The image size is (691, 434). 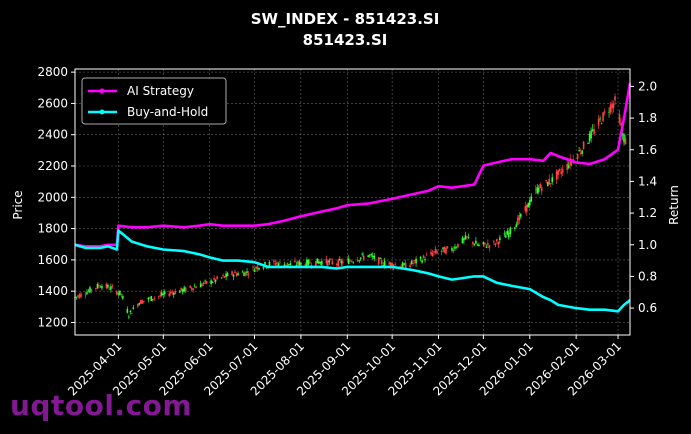 I want to click on y-axis-label-left: Price, so click(x=18, y=204).